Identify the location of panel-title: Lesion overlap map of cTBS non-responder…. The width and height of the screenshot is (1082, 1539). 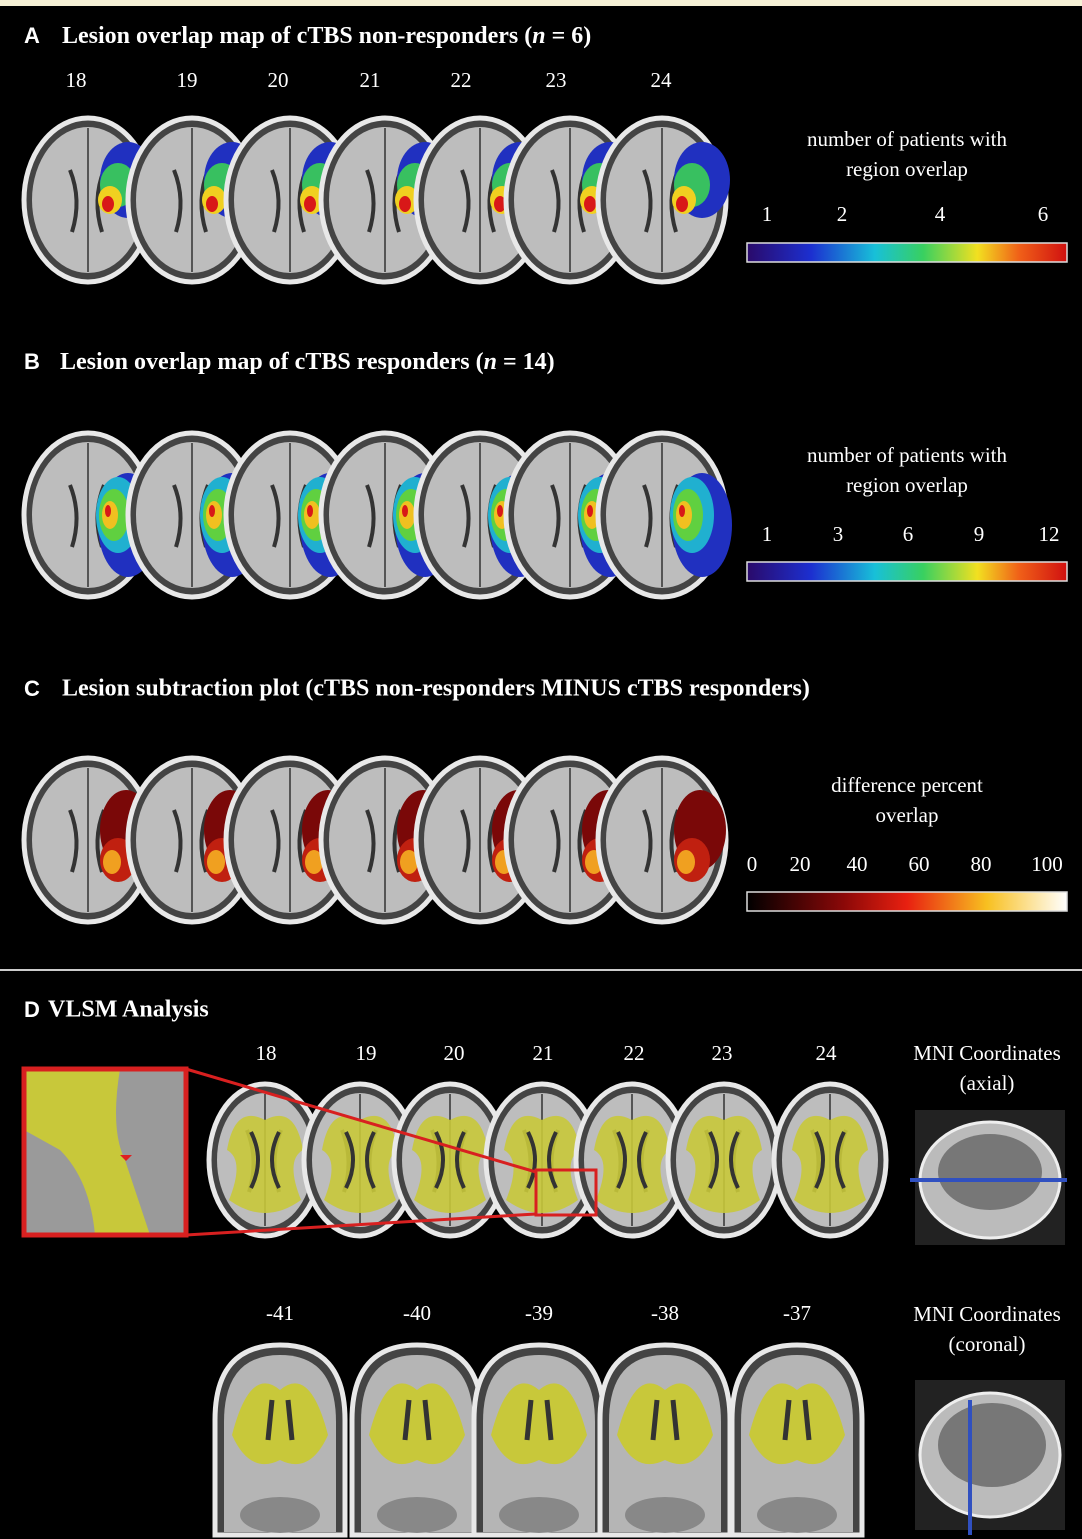
(326, 36).